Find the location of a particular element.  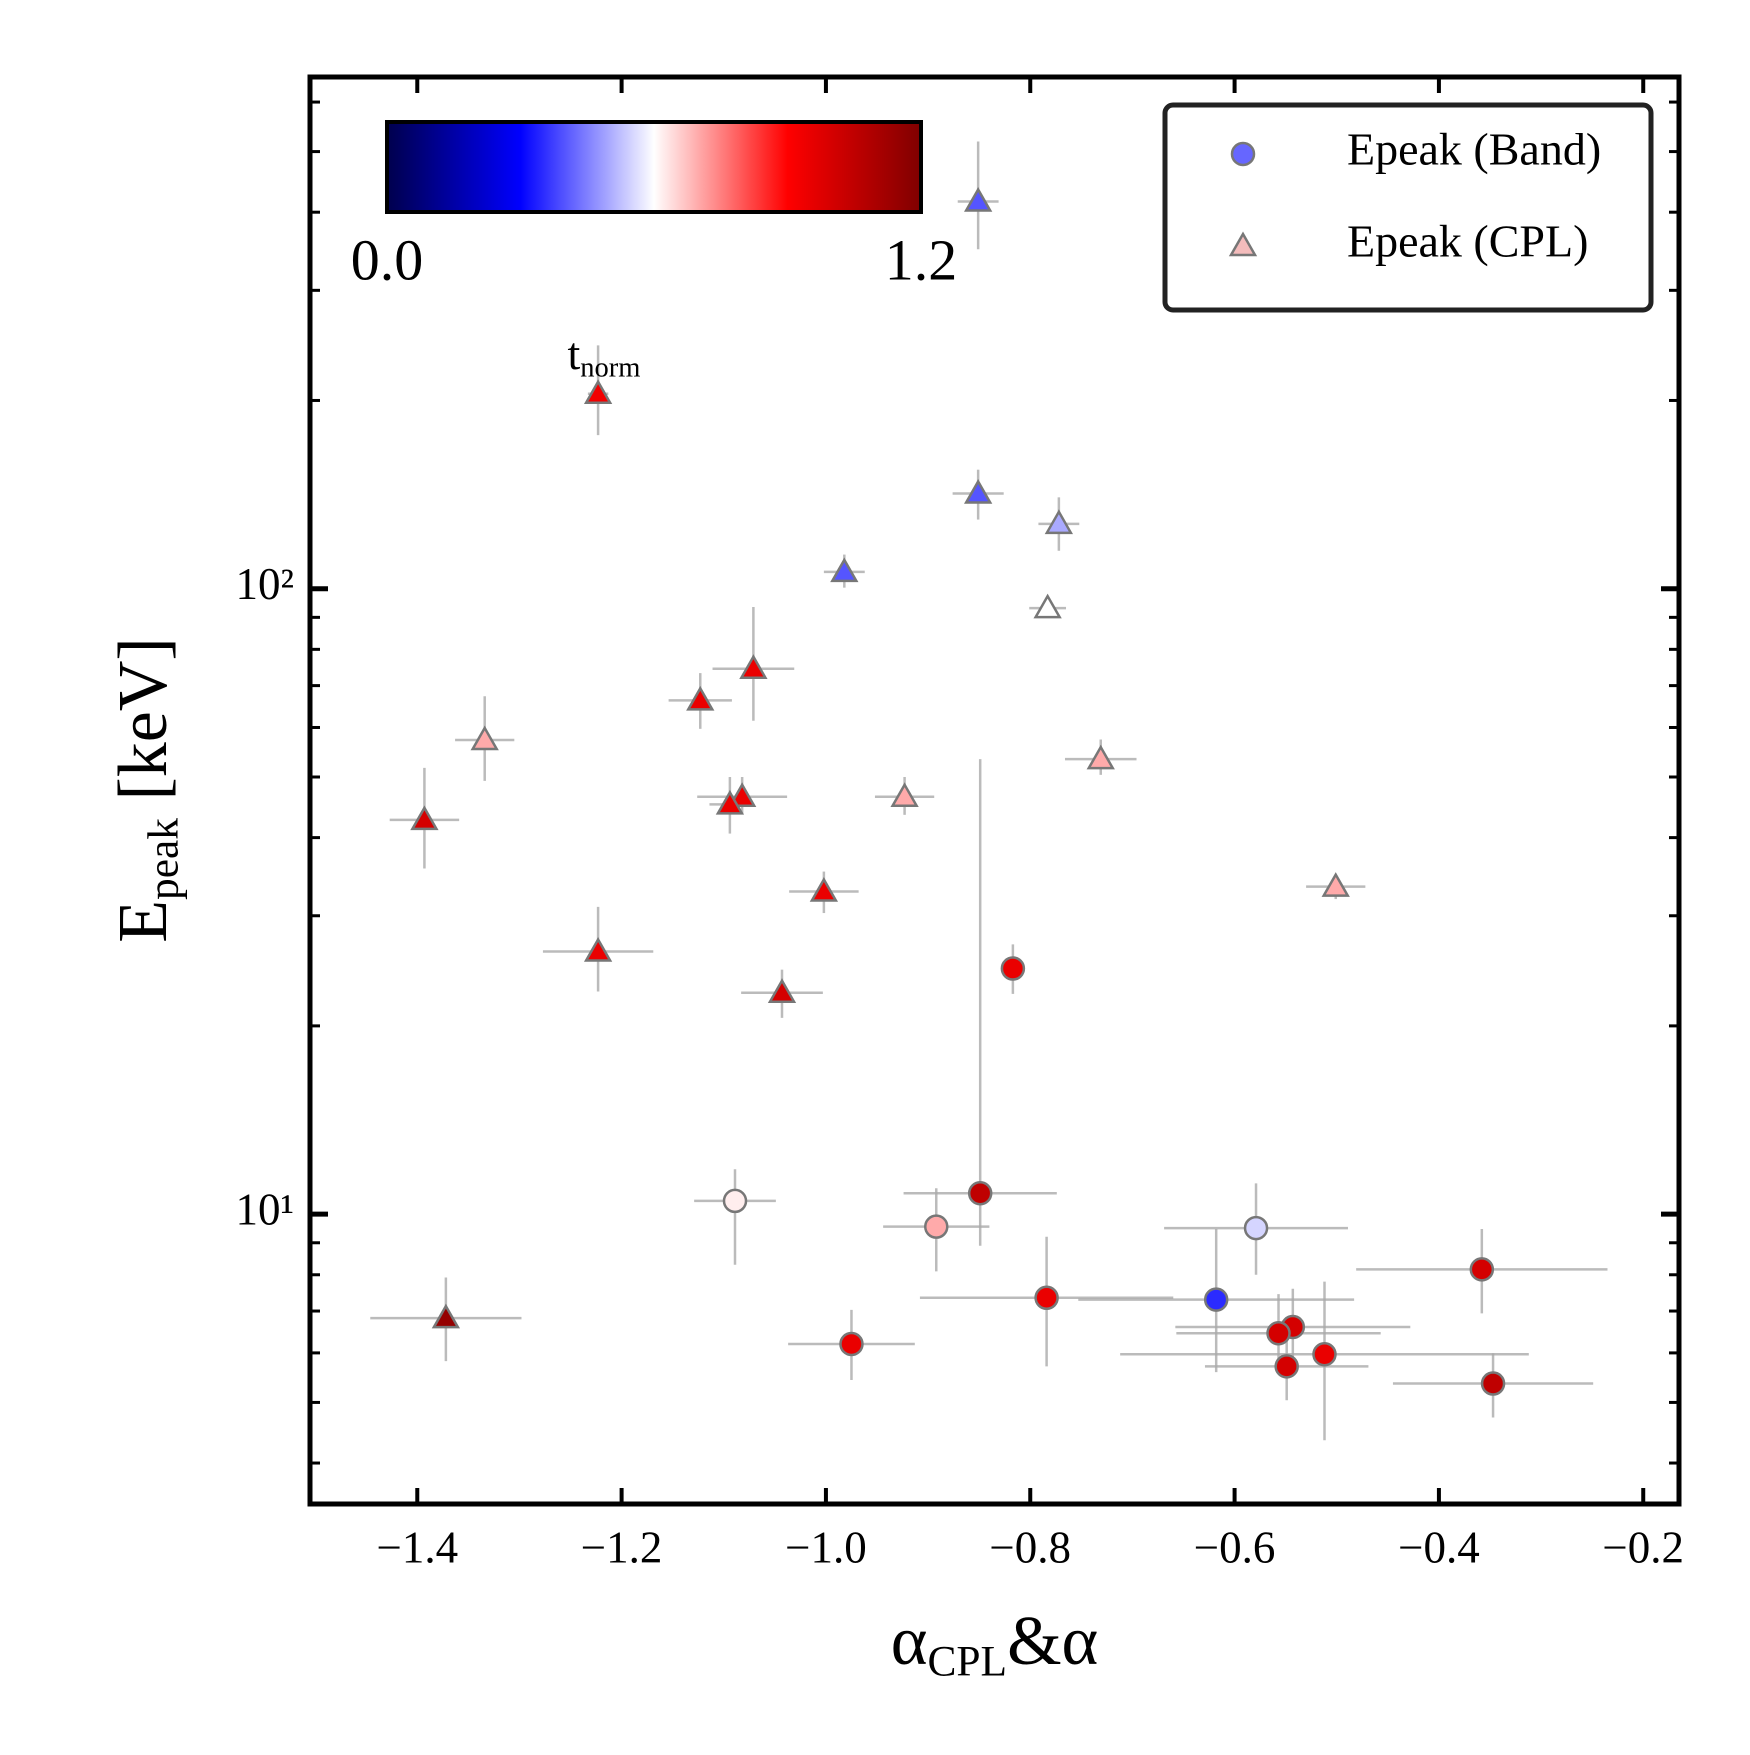

legend-box is located at coordinates (1408, 207).